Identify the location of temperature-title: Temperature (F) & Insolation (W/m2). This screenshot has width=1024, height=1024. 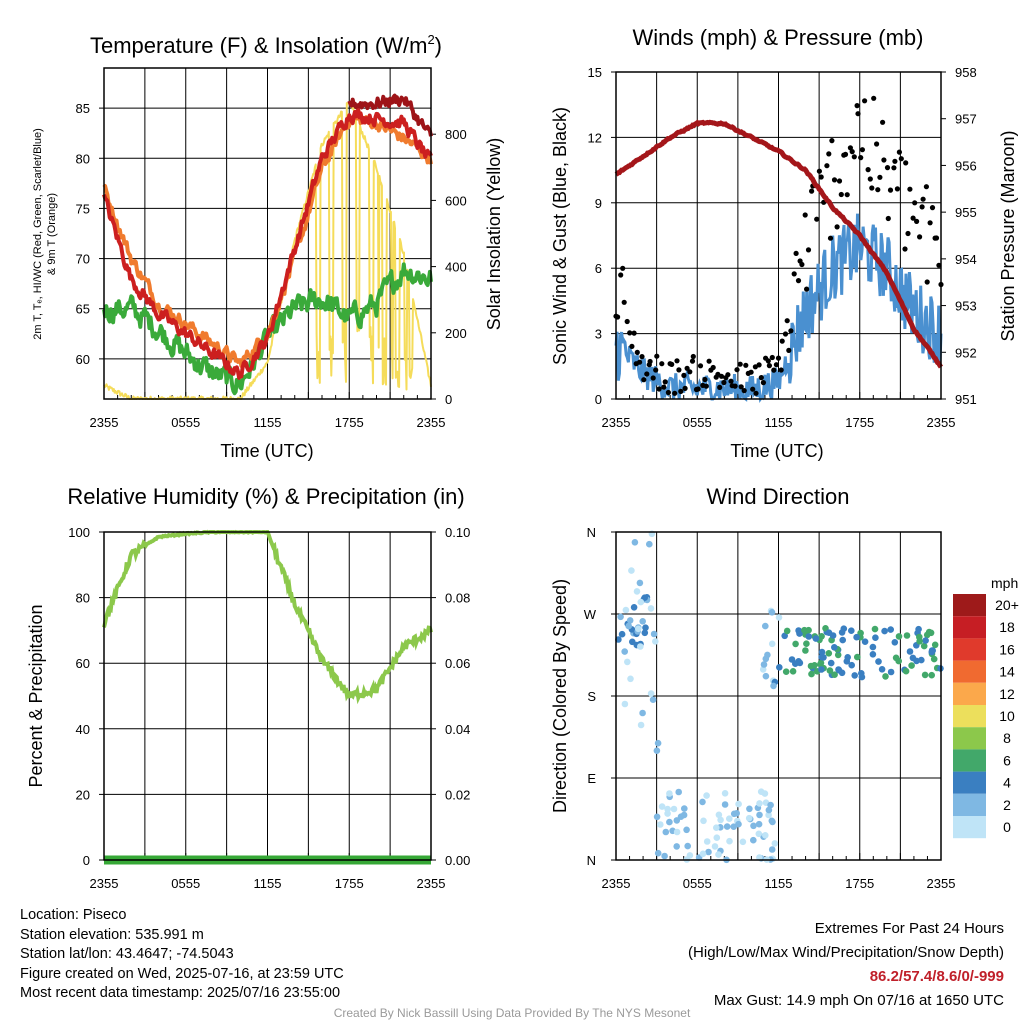
(266, 45).